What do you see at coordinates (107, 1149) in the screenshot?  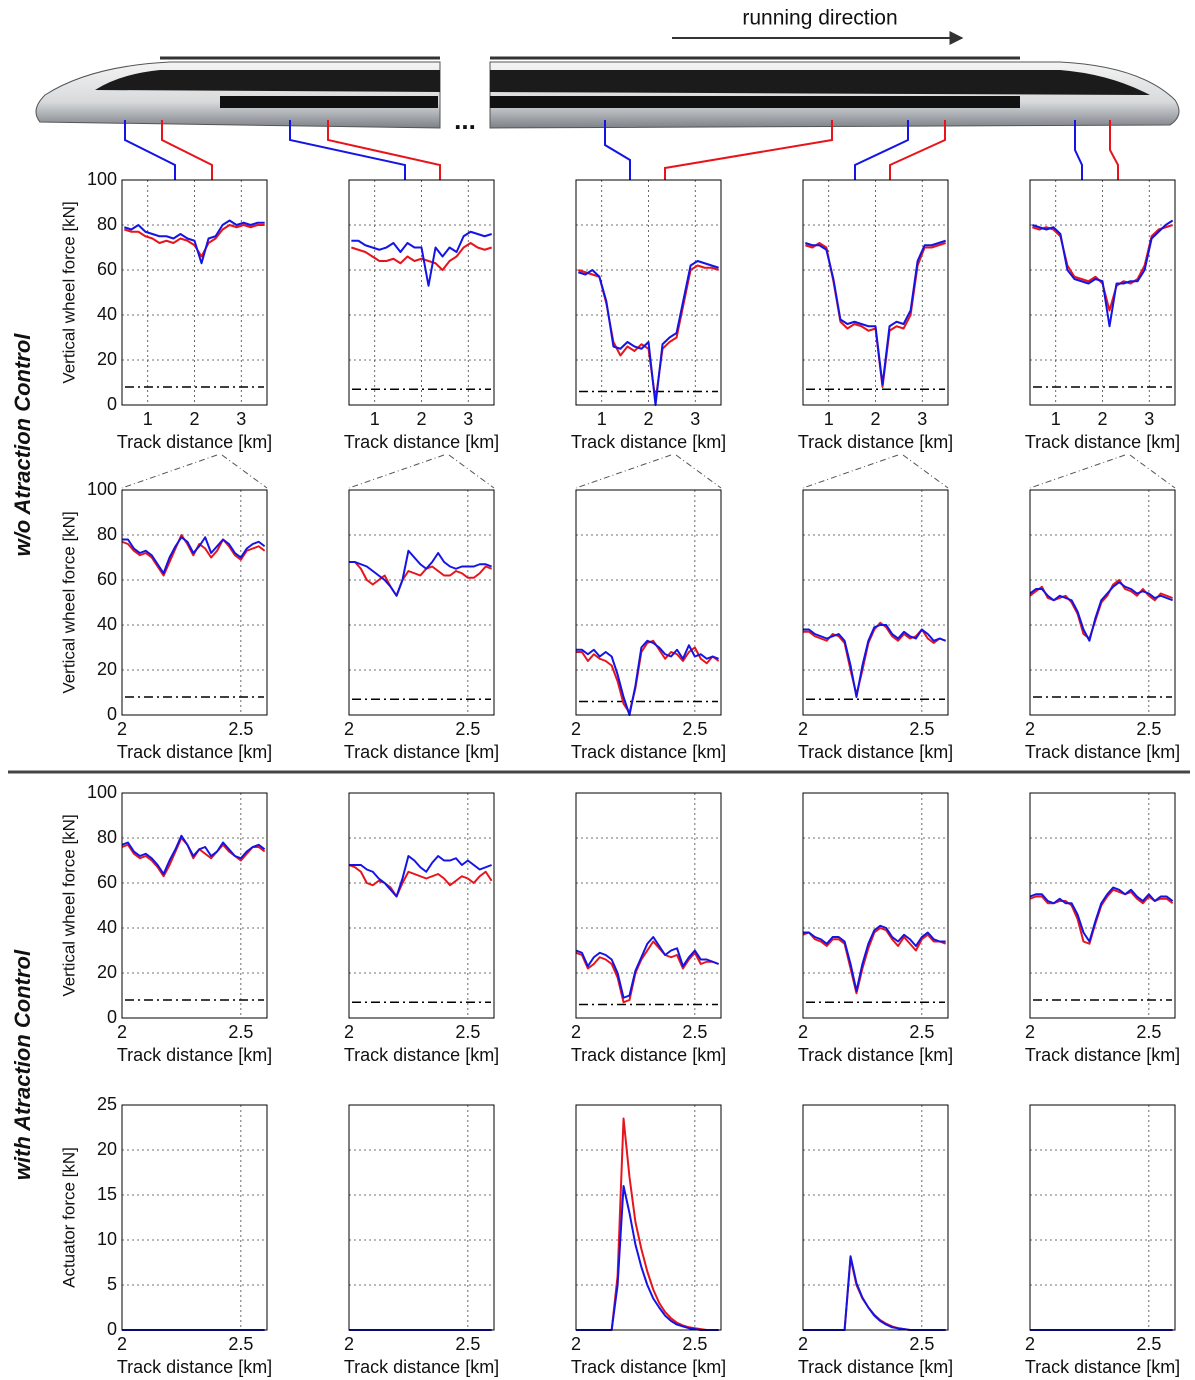 I see `y-tick-label: 20` at bounding box center [107, 1149].